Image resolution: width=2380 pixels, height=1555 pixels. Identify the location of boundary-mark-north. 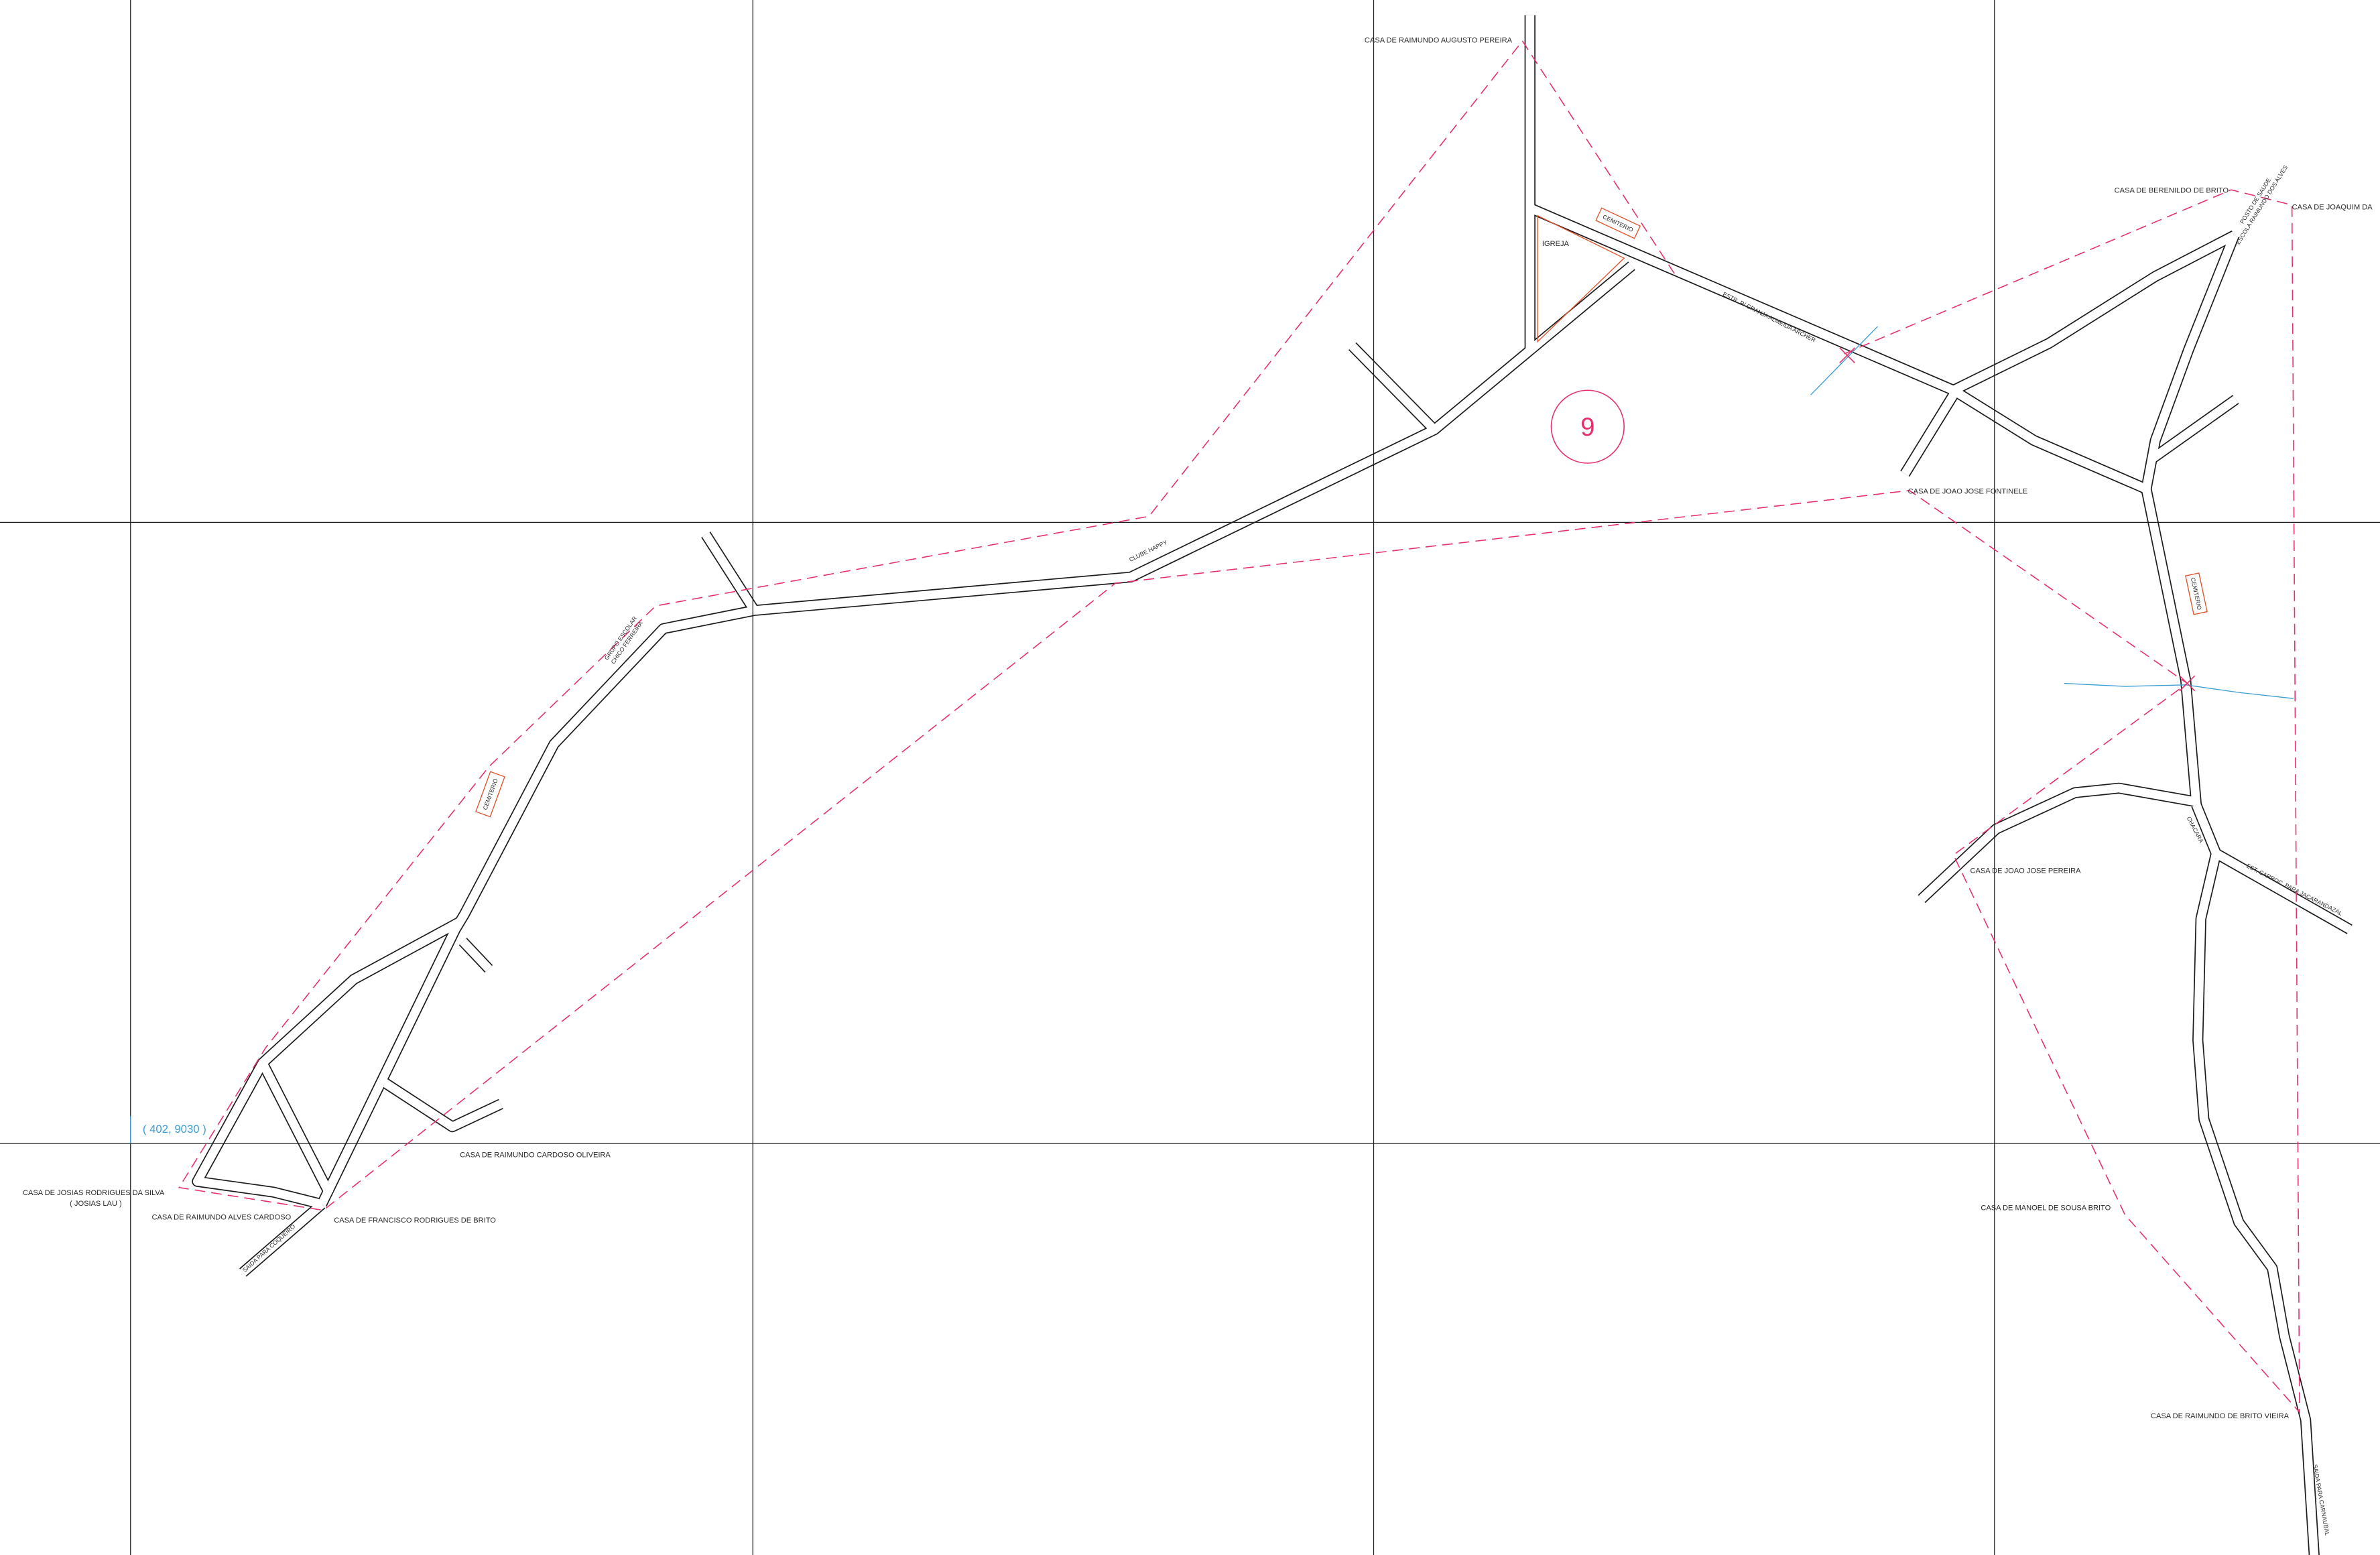
(1847, 355).